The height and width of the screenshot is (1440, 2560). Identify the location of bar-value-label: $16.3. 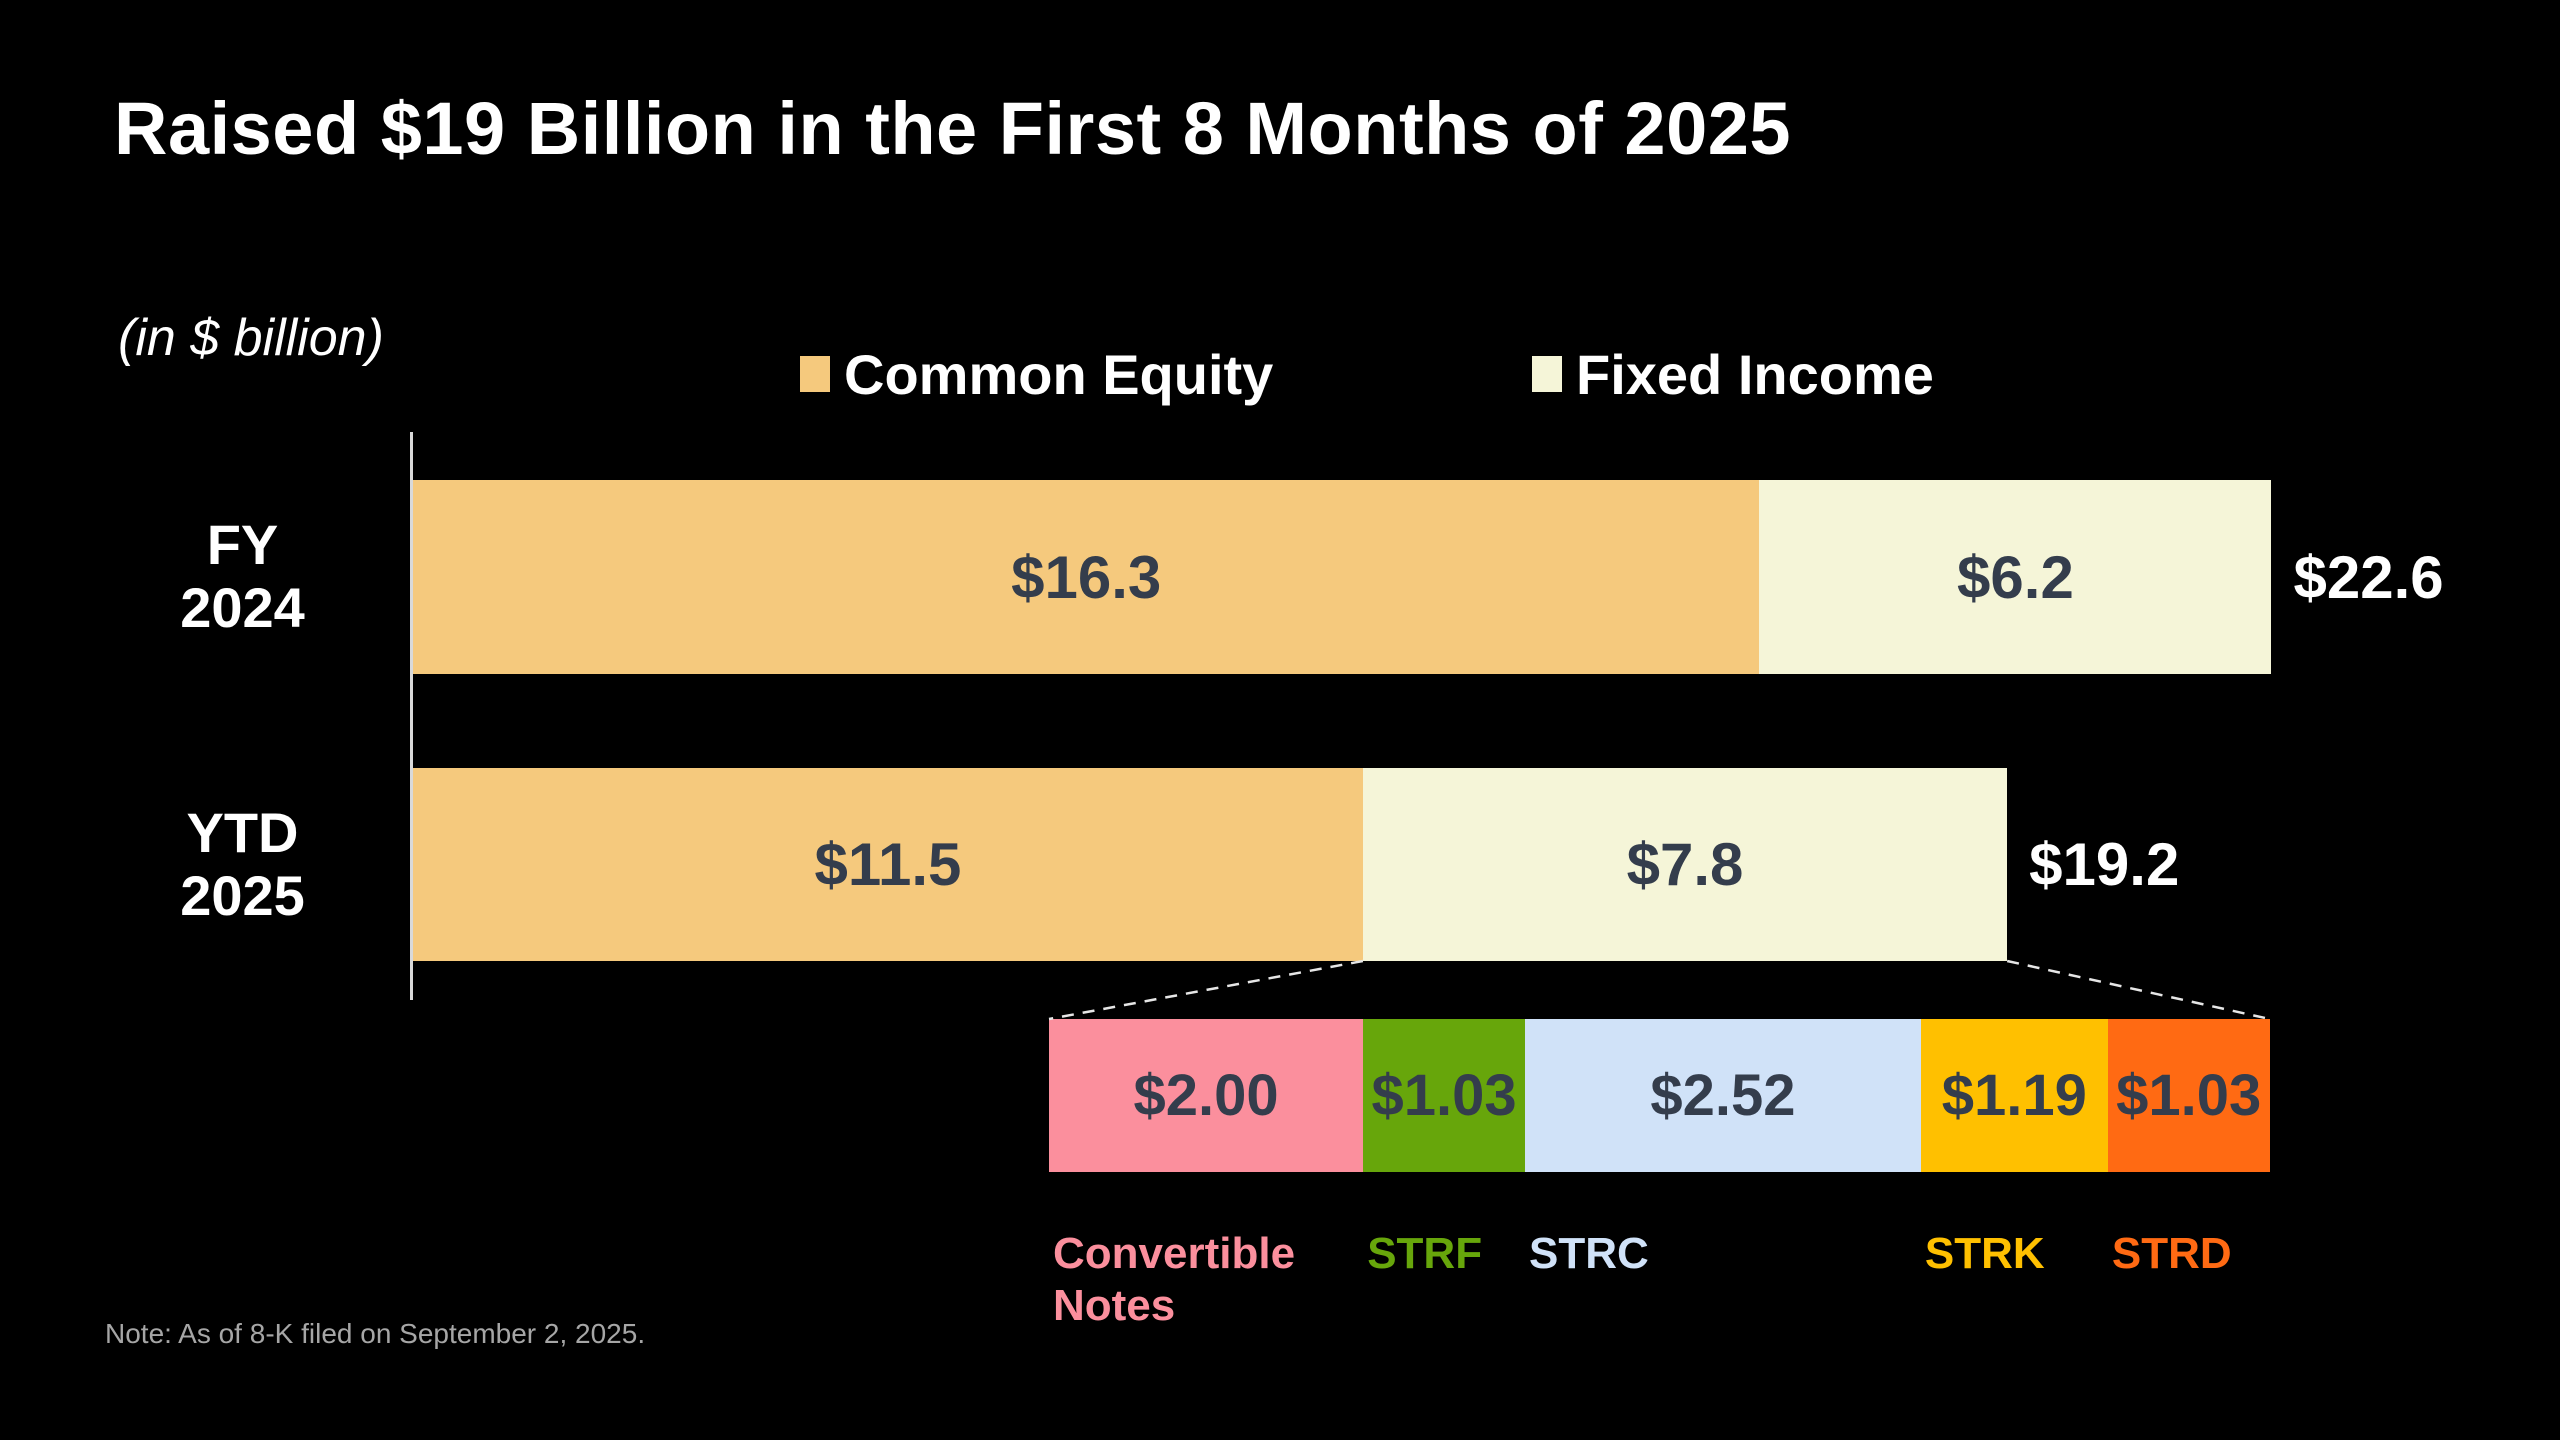
(1086, 577).